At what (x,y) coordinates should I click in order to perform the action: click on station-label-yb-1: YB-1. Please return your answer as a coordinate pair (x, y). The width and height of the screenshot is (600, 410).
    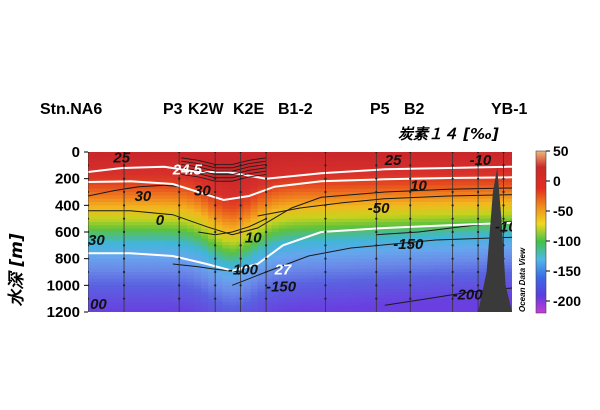
    Looking at the image, I should click on (509, 109).